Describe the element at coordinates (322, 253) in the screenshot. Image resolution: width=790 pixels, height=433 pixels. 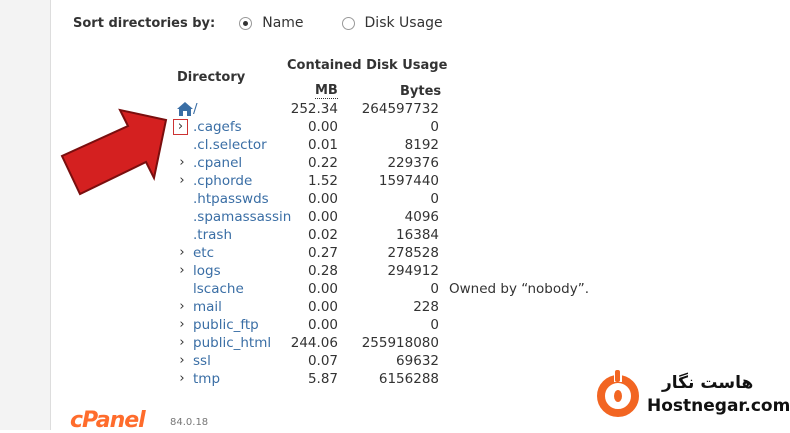
I see `size-mb: 0.27` at that location.